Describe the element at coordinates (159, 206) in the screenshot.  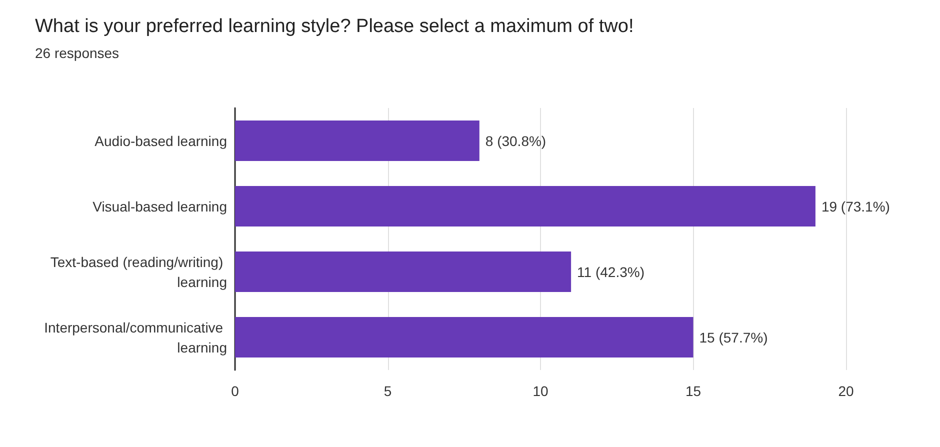
I see `y-tick-label: Visual-based learning` at that location.